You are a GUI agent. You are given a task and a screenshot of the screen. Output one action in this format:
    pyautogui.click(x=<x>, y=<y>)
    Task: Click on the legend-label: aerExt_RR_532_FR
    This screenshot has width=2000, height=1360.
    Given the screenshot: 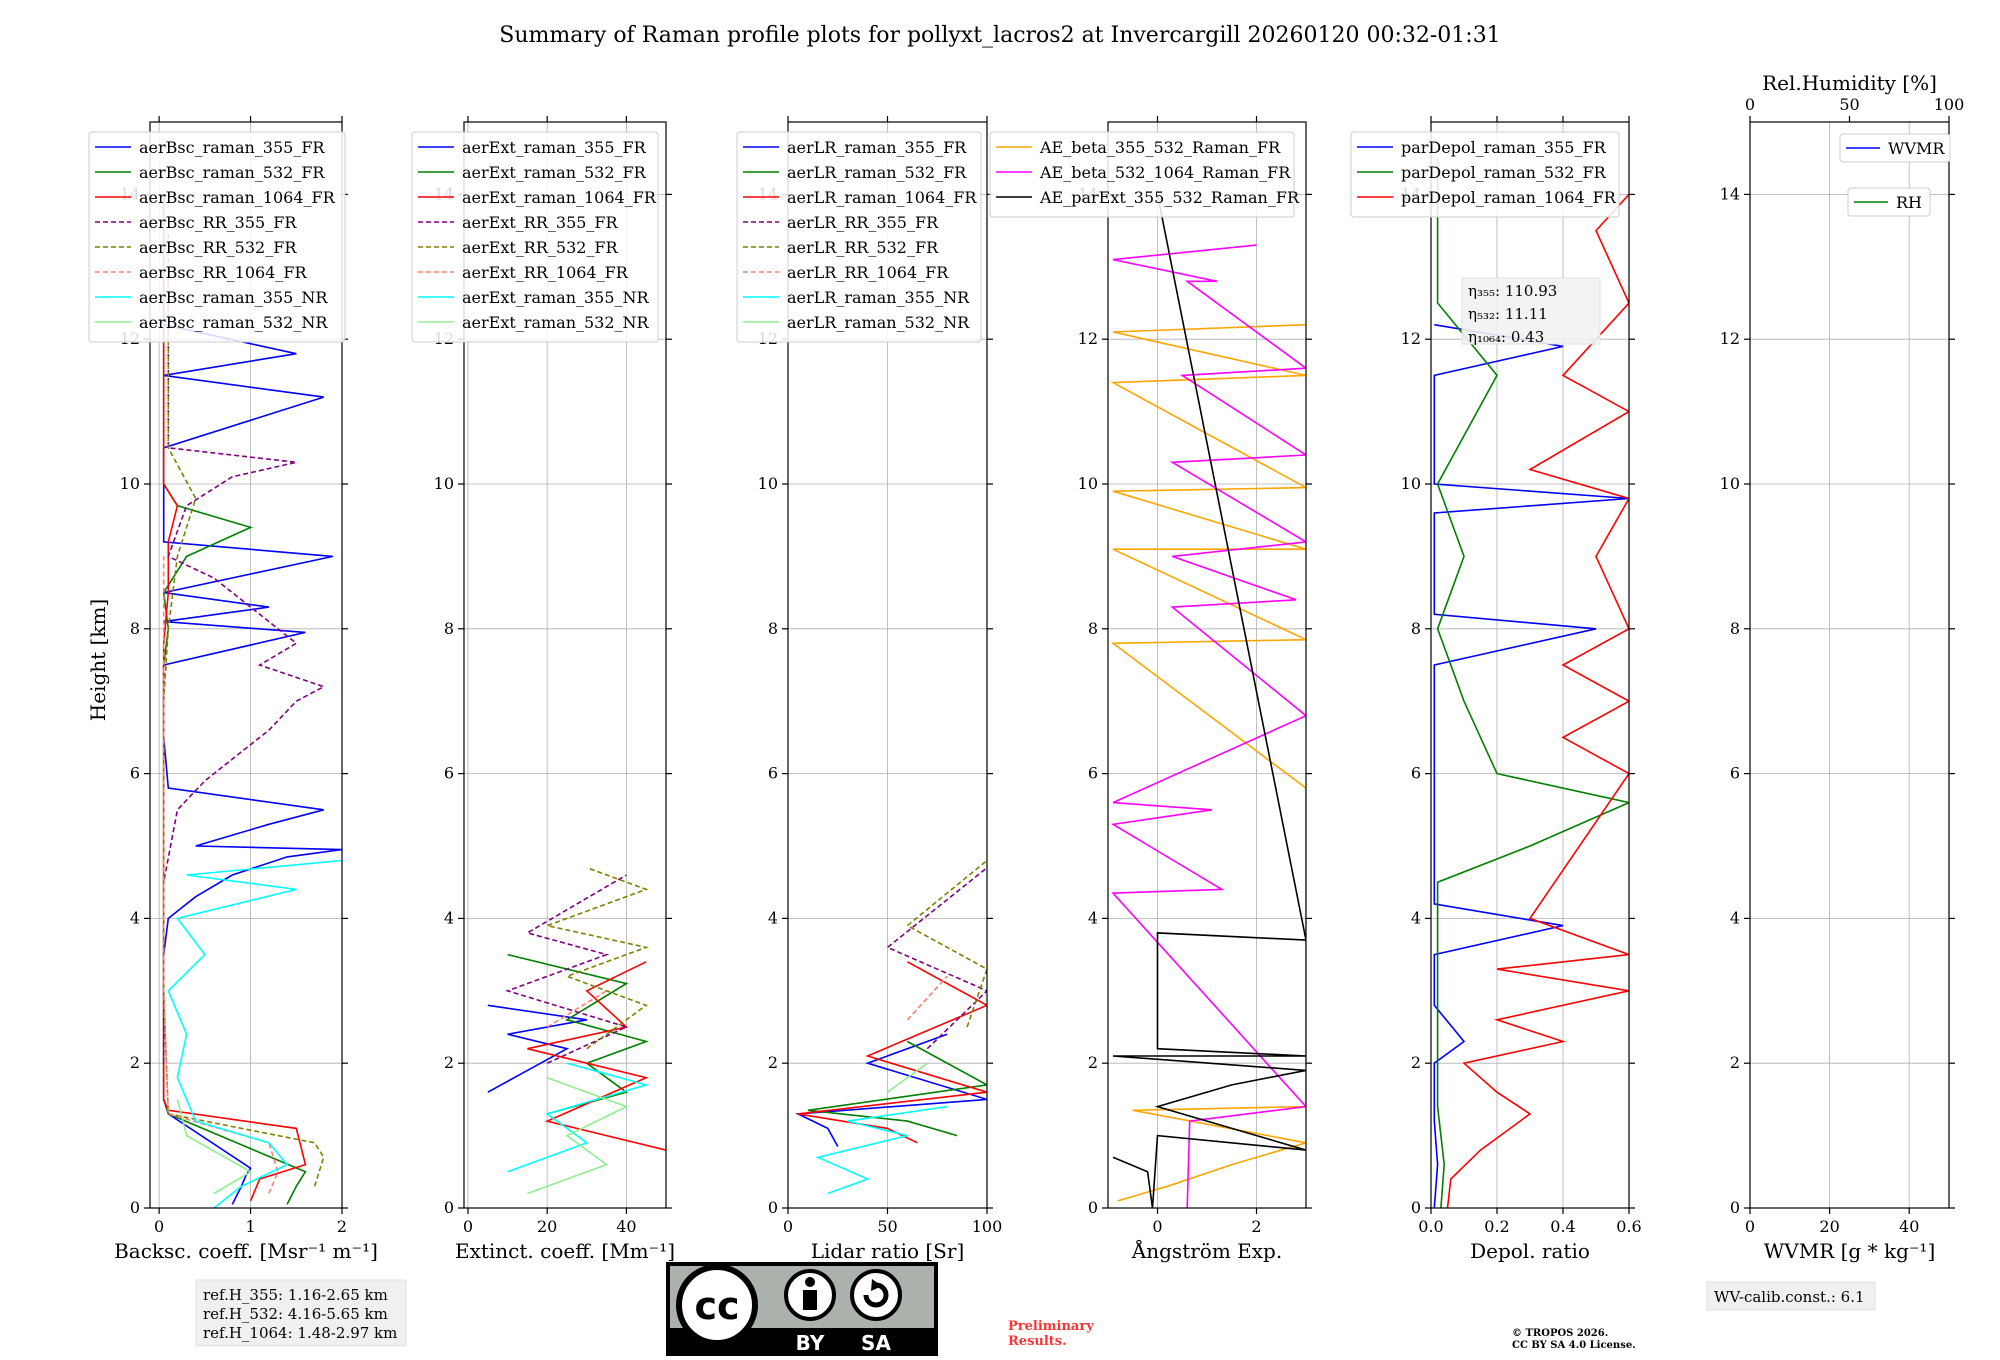 What is the action you would take?
    pyautogui.click(x=540, y=247)
    